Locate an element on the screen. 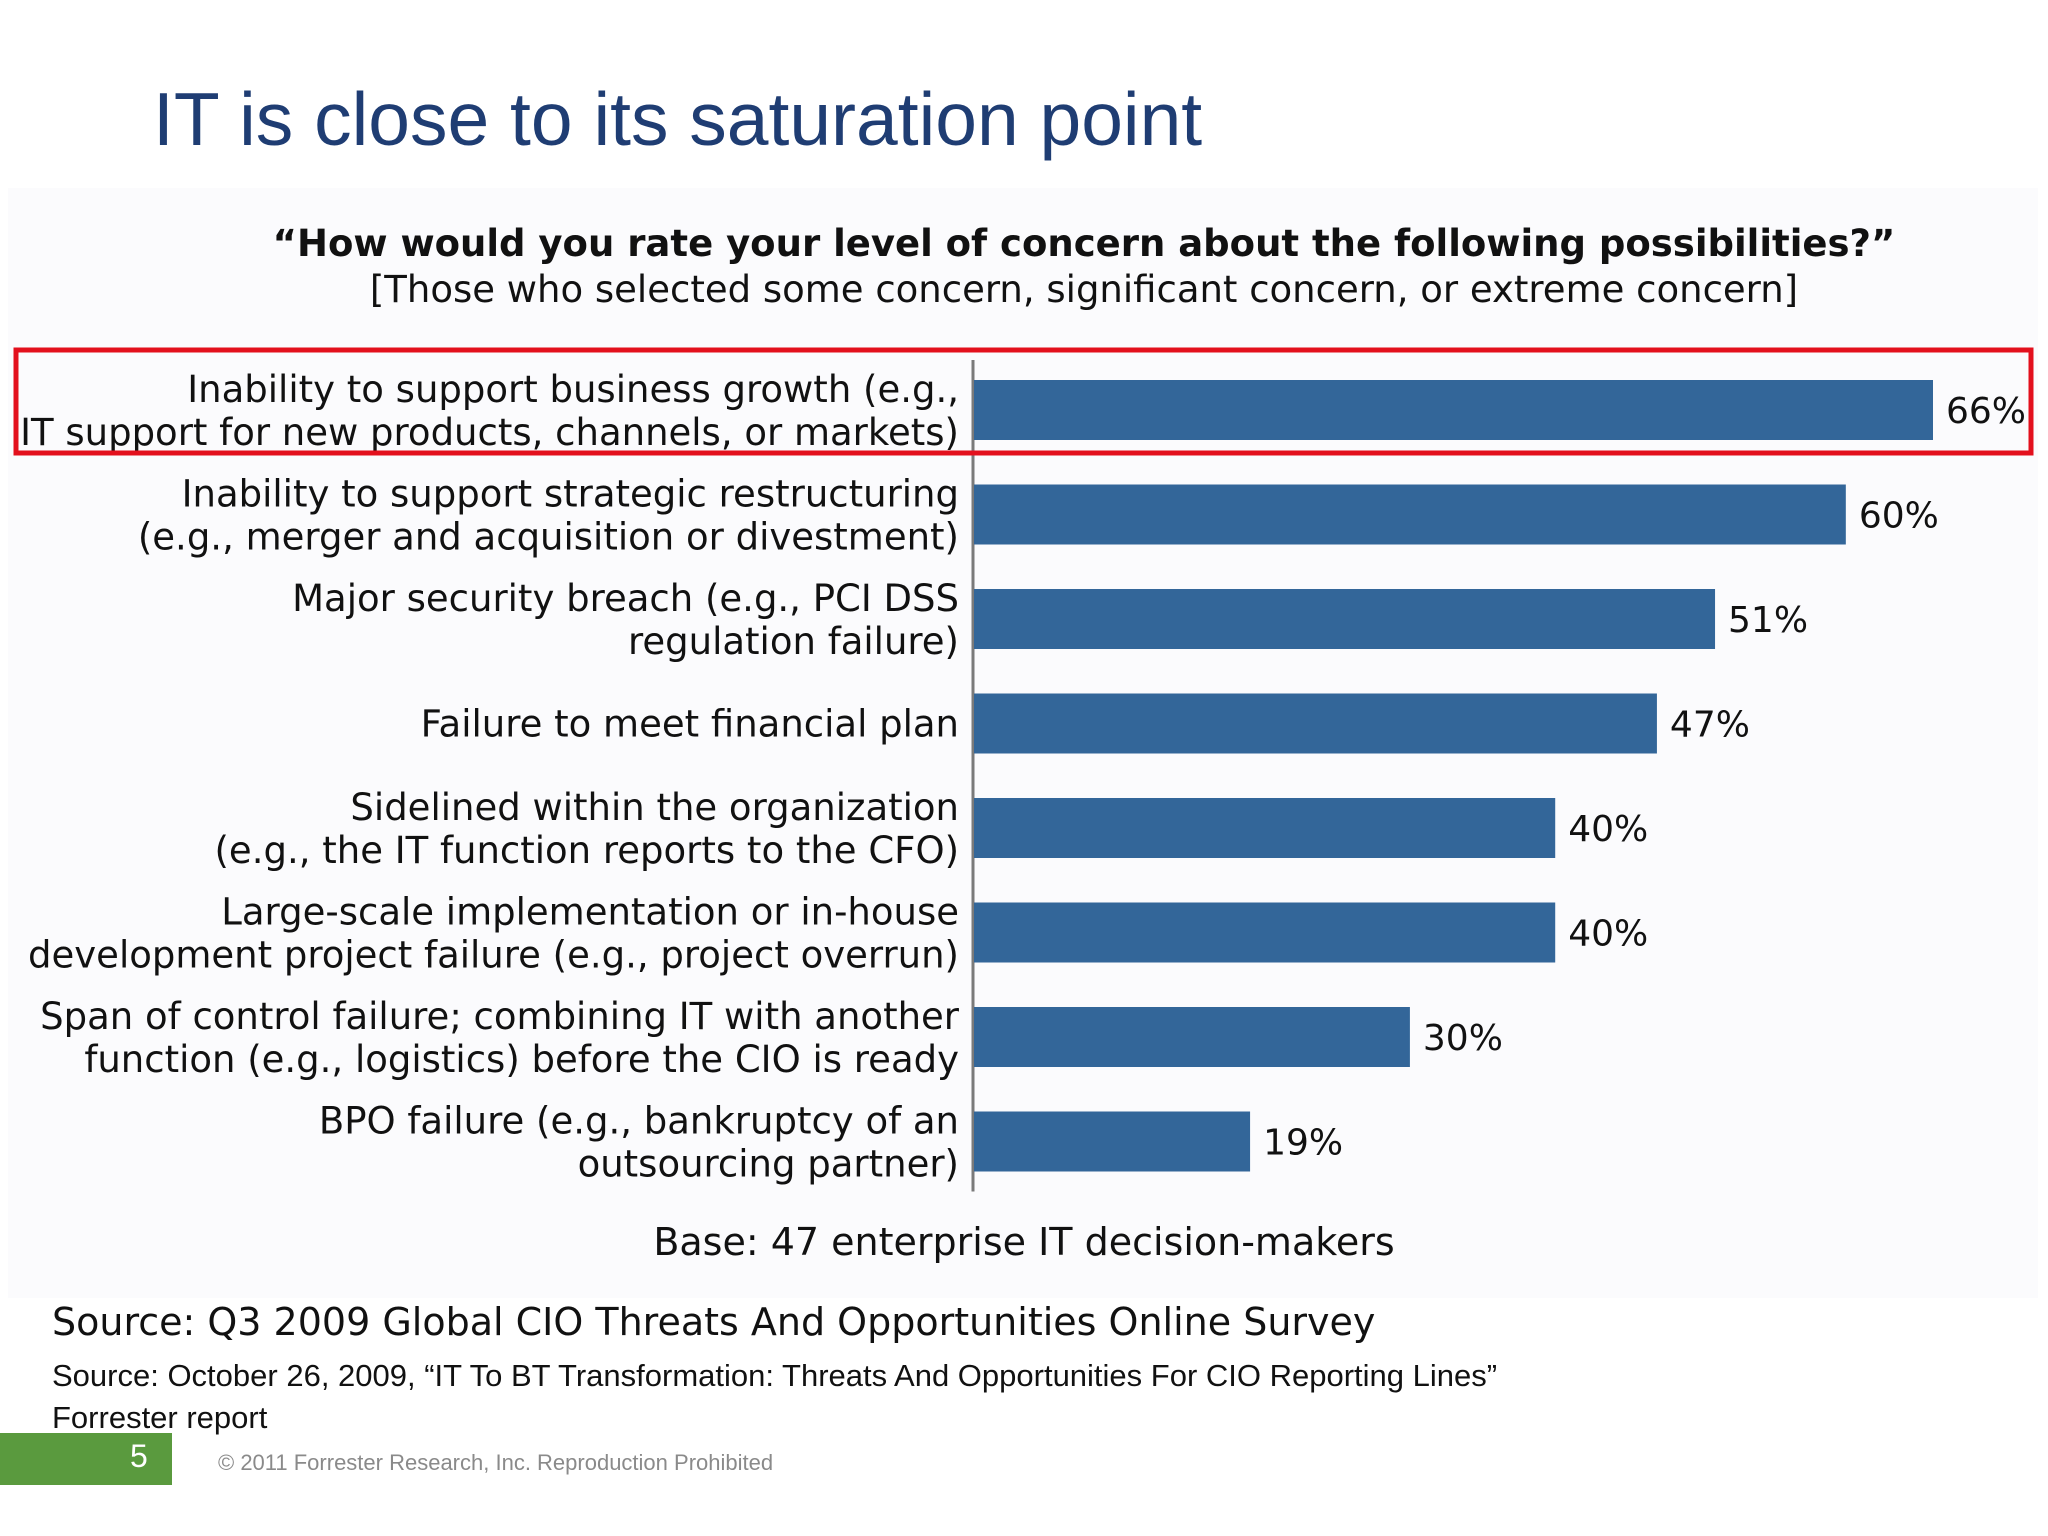 The image size is (2048, 1536). slide-title: IT is close to its saturation point is located at coordinates (678, 119).